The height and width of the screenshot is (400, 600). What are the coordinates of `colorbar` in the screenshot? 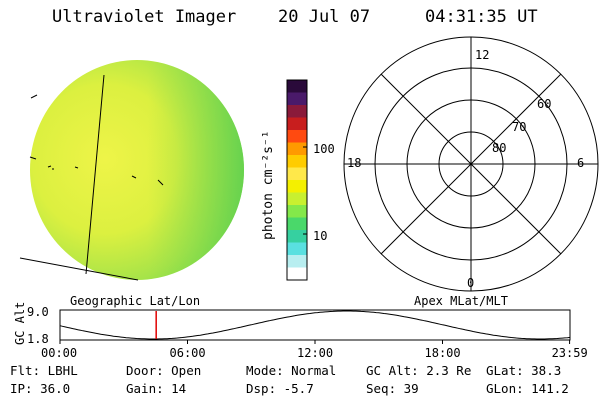 It's located at (297, 180).